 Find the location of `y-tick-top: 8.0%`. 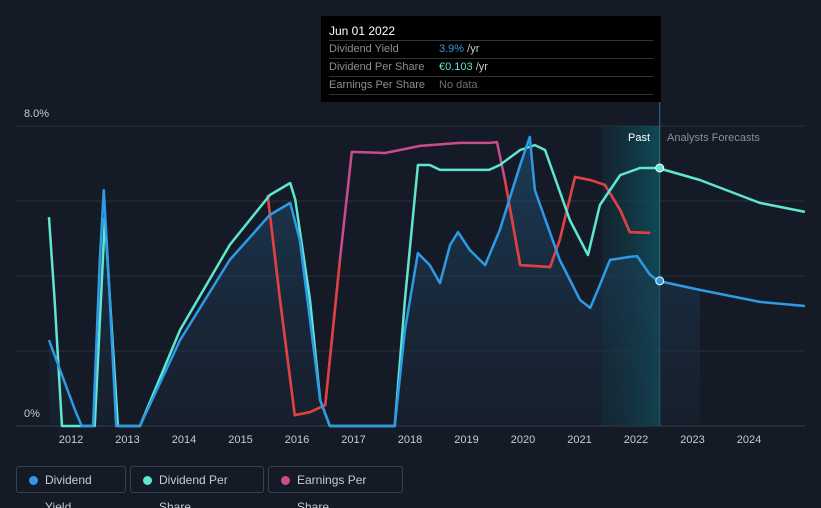

y-tick-top: 8.0% is located at coordinates (37, 114).